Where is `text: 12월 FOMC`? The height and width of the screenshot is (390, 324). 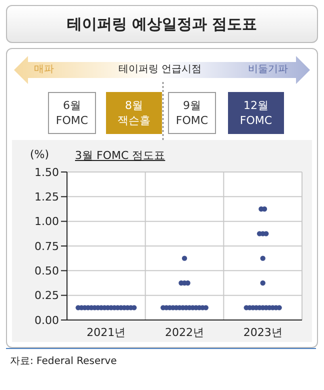
text: 12월 FOMC is located at coordinates (256, 113).